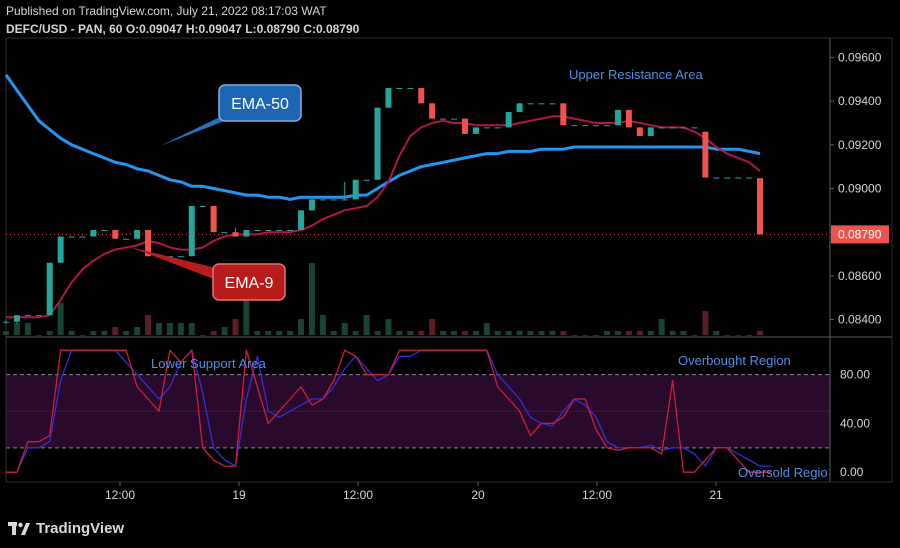 This screenshot has height=548, width=900. I want to click on overbought-label: Overbought Region, so click(734, 360).